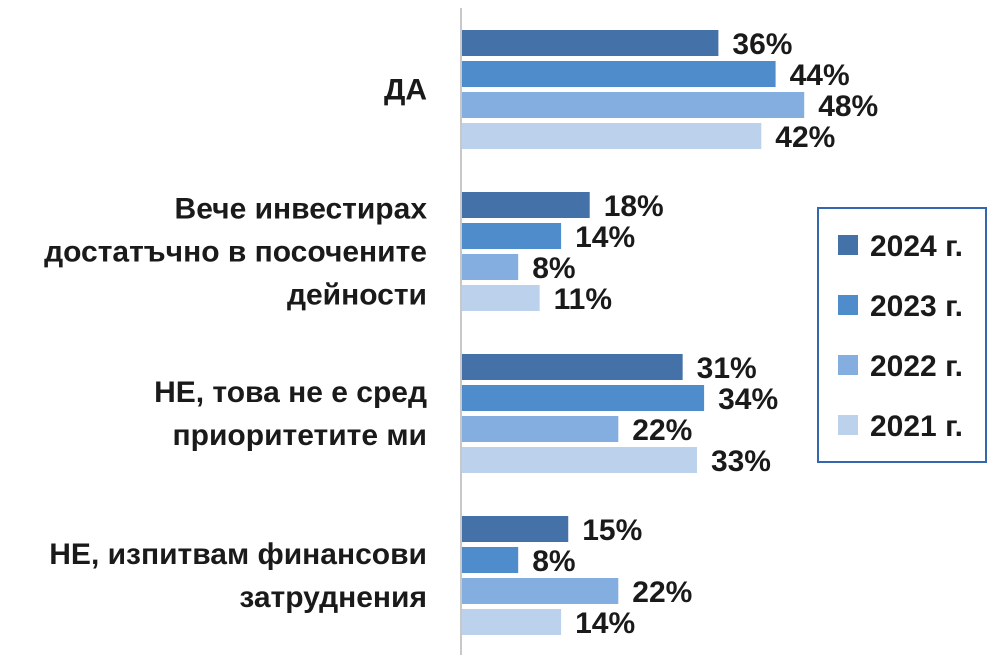 The image size is (1000, 660). I want to click on category-label-line: достатъчно в посочените, so click(235, 252).